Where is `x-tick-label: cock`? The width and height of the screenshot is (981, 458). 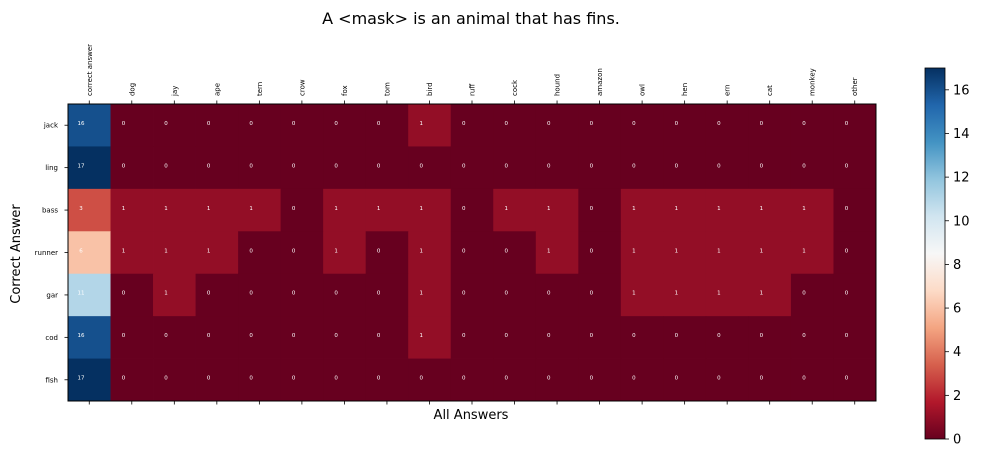
x-tick-label: cock is located at coordinates (515, 87).